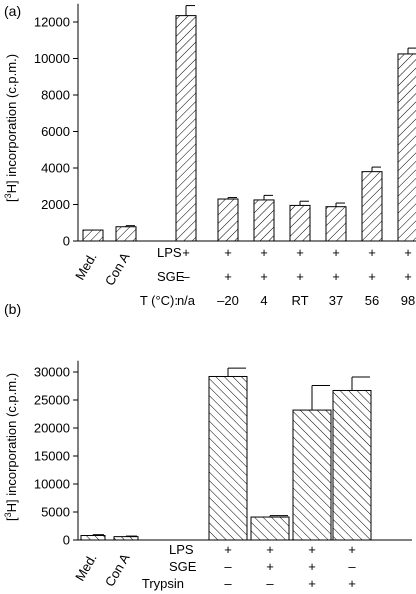 This screenshot has width=416, height=594. I want to click on panel-label: (b), so click(12, 309).